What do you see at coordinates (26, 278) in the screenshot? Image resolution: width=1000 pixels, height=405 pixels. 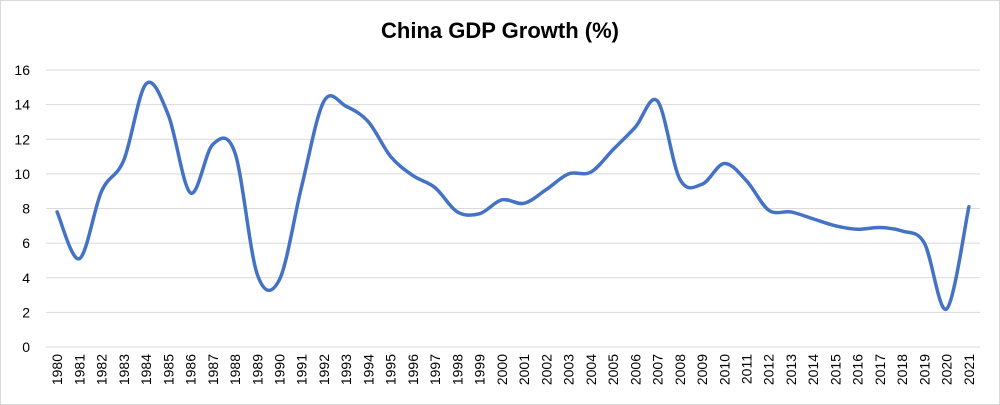 I see `y-tick-label: 4` at bounding box center [26, 278].